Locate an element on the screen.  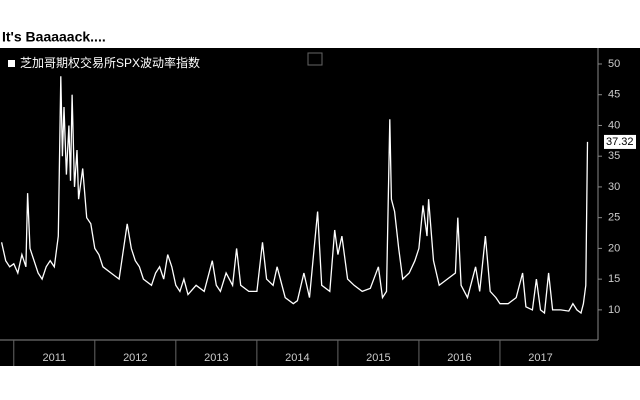
y-tick-label: 50 is located at coordinates (614, 64).